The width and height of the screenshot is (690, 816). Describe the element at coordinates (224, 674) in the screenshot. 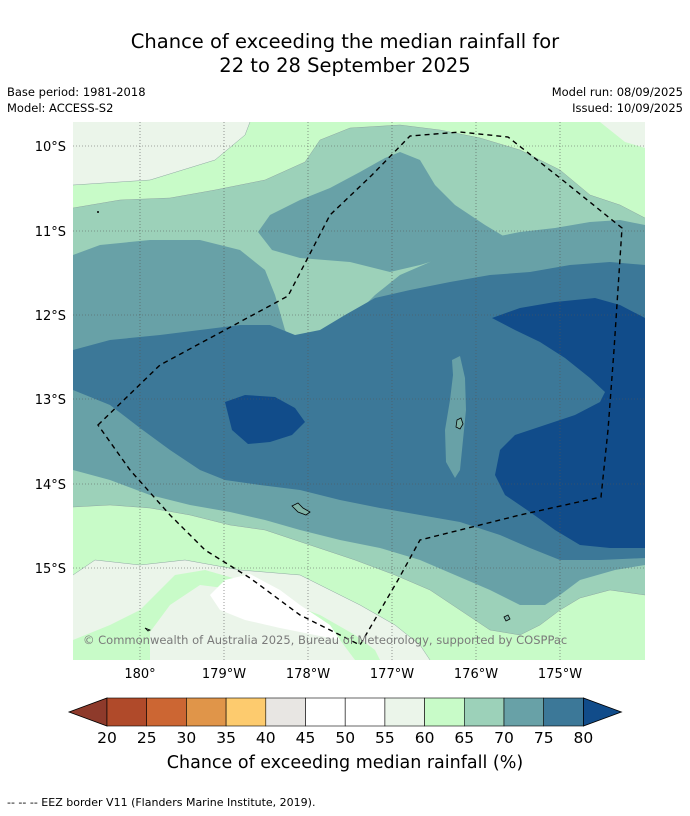

I see `lon-label: 179°W` at that location.